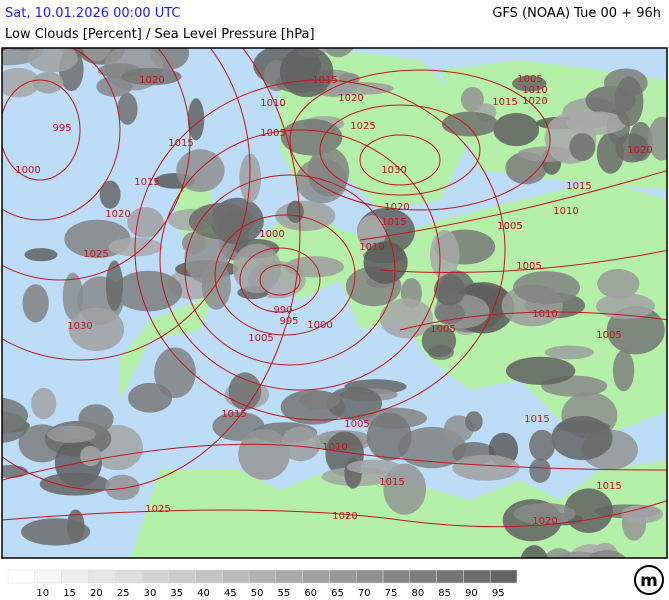  I want to click on legend-label: 80, so click(417, 593).